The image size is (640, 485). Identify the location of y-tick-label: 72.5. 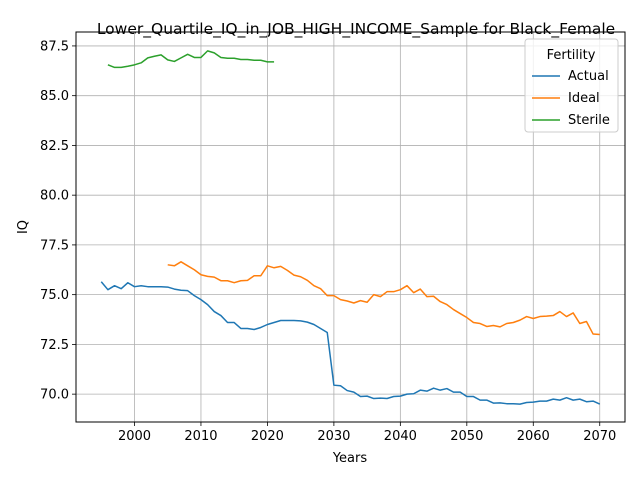
(54, 345).